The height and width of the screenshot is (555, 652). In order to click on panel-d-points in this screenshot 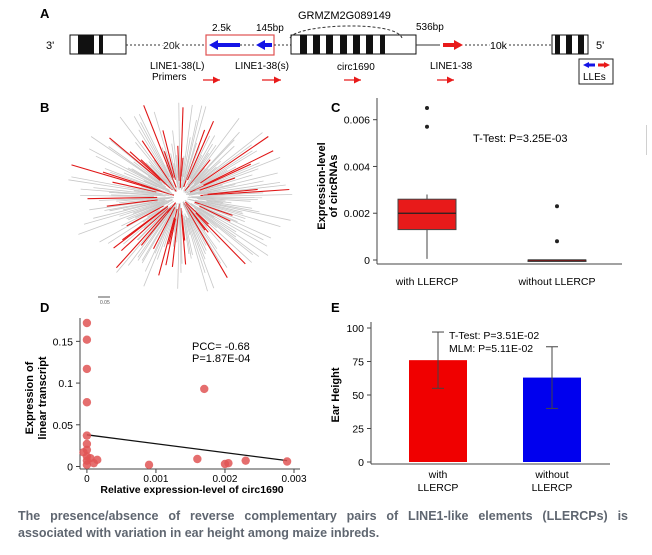, I will do `click(185, 394)`.